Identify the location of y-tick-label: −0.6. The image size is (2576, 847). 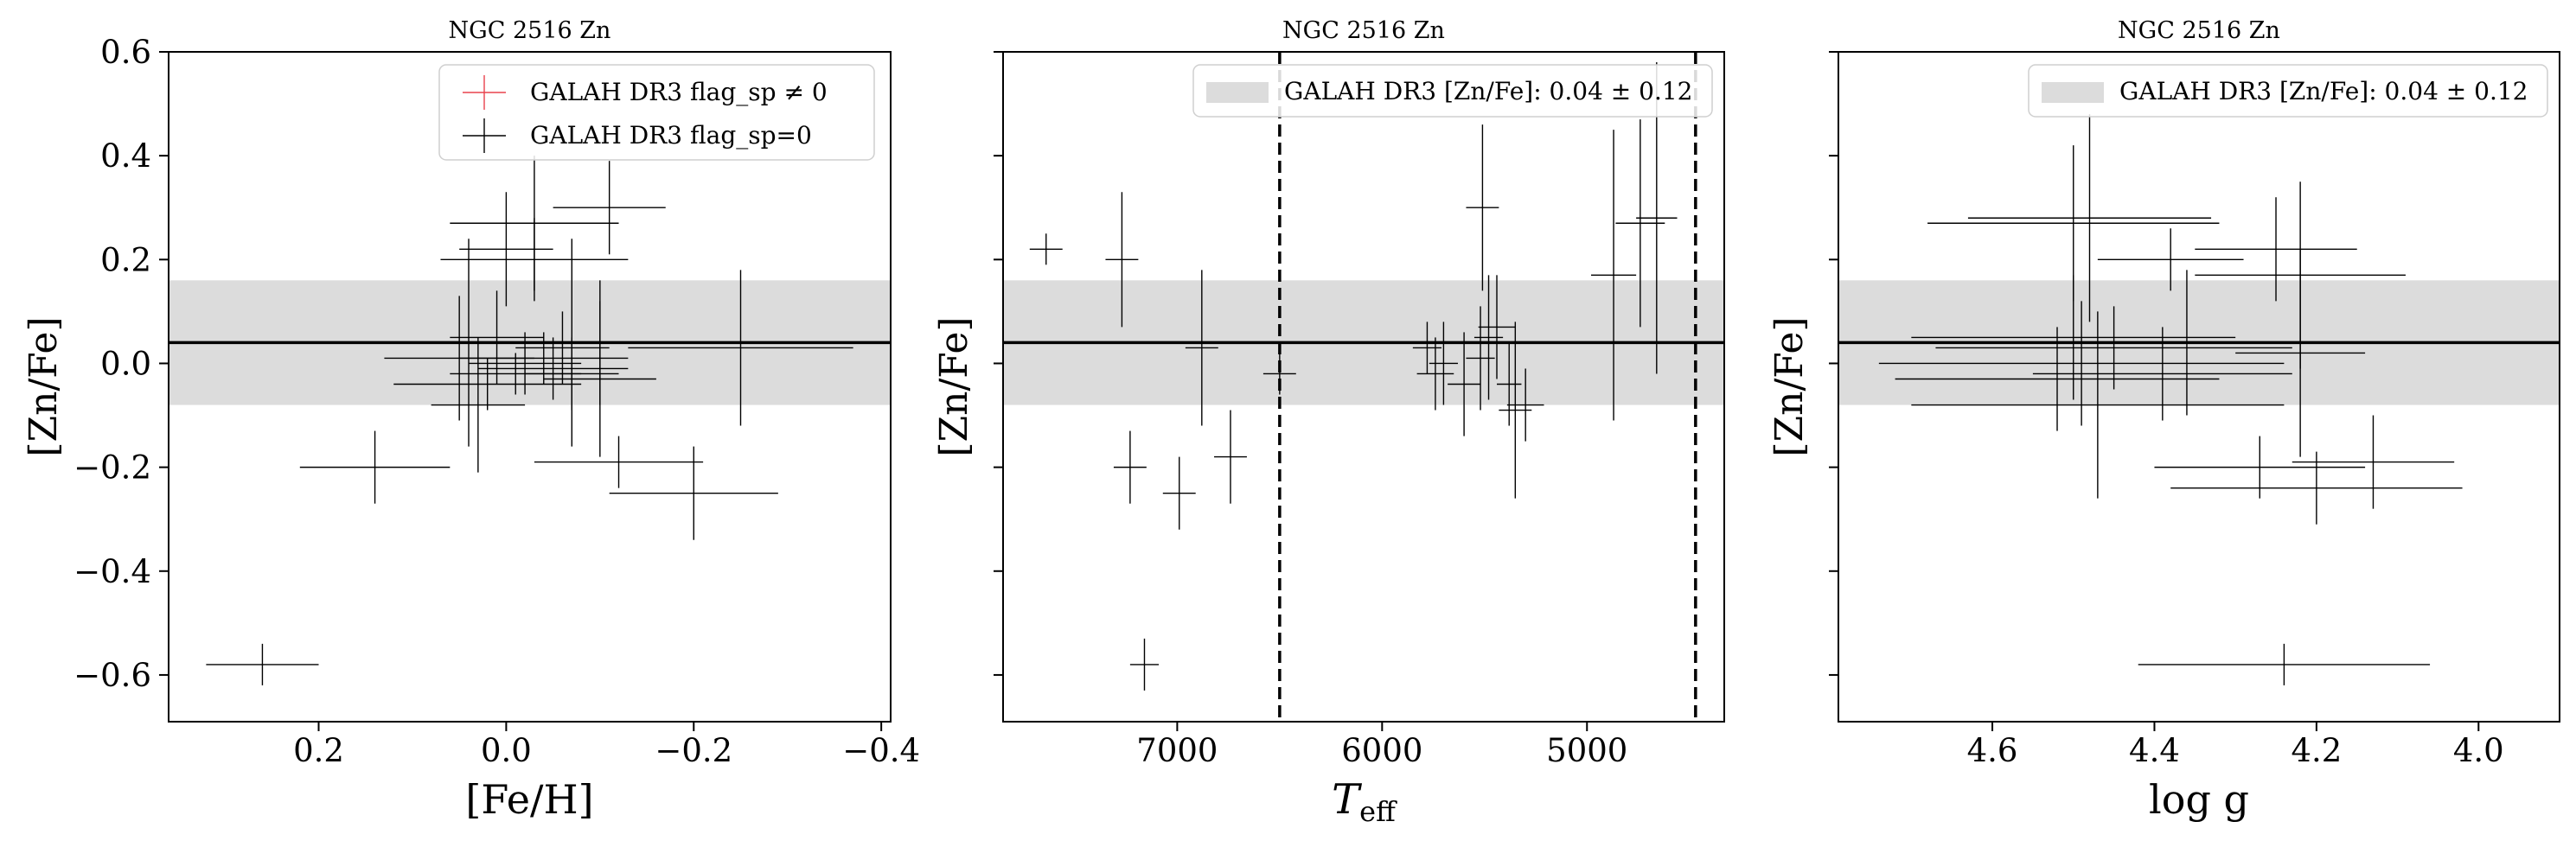
(113, 675).